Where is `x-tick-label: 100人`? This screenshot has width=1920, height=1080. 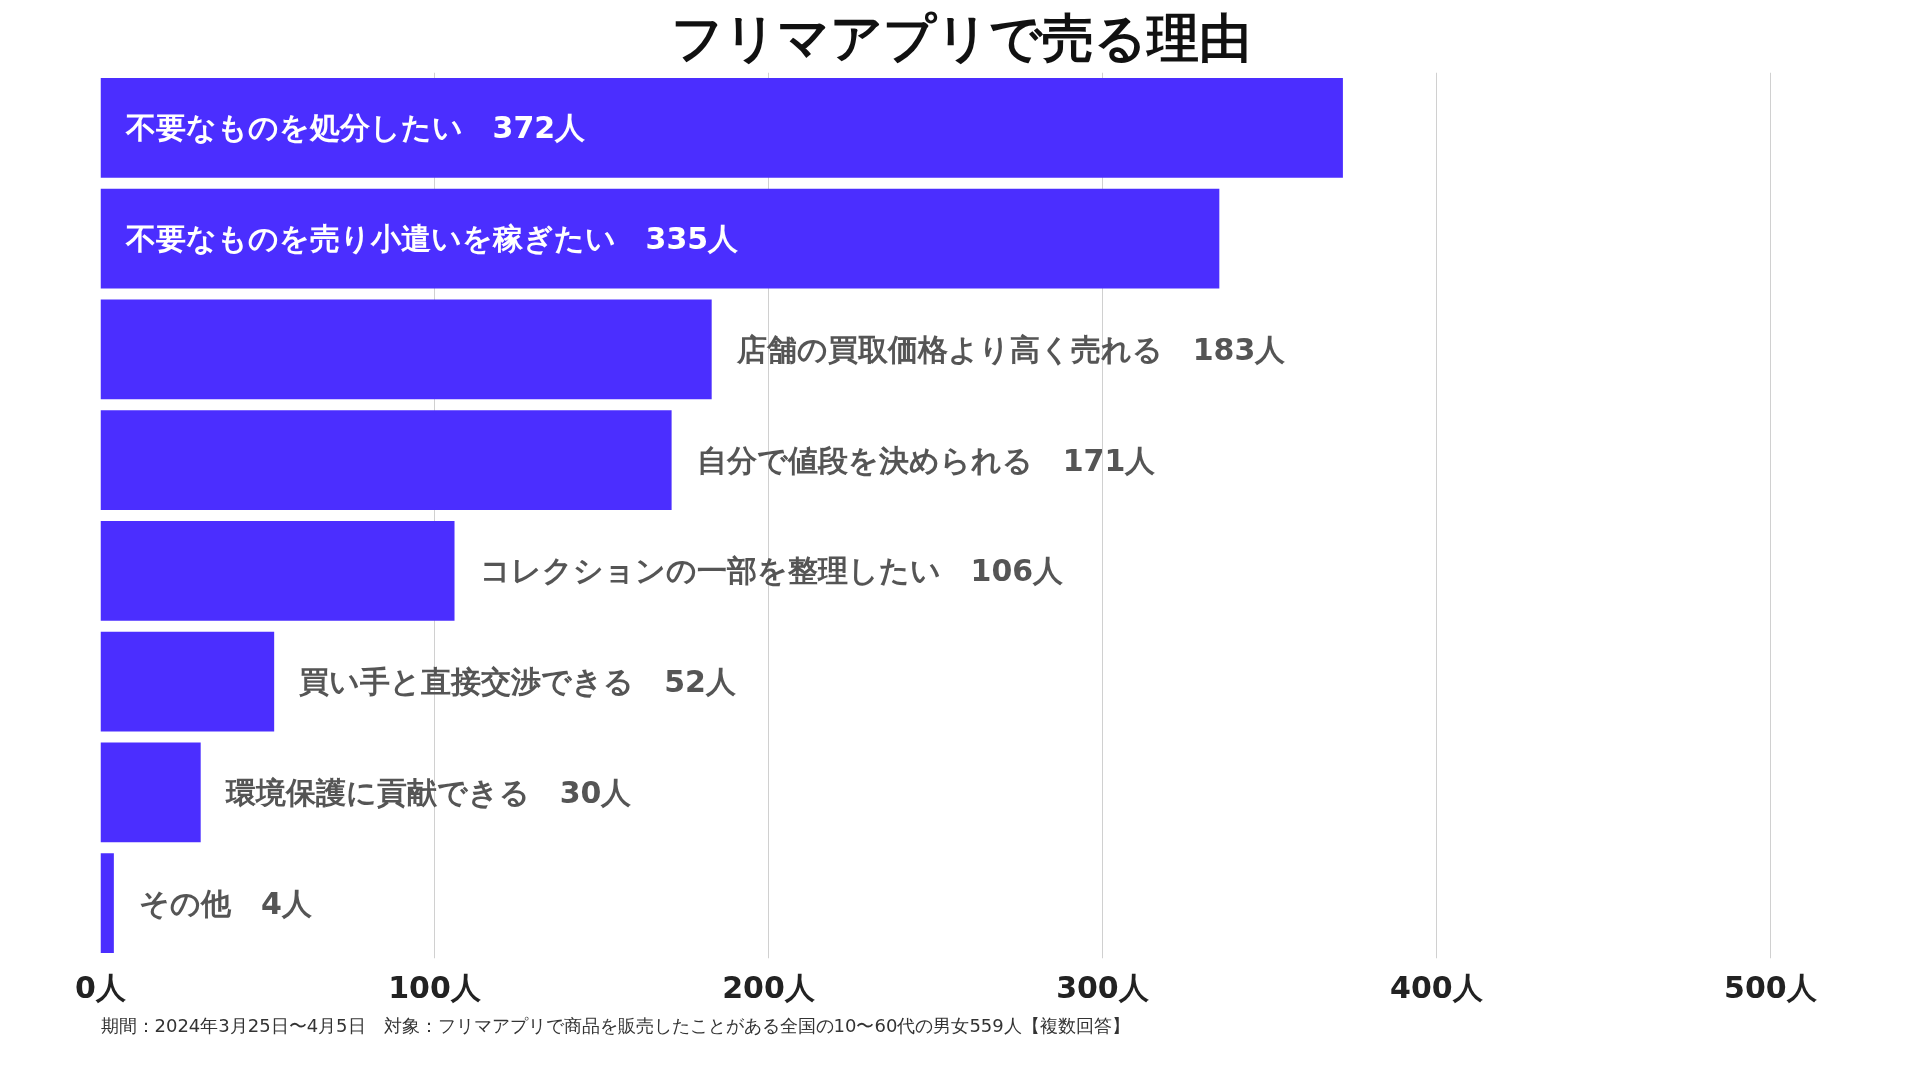 x-tick-label: 100人 is located at coordinates (435, 987).